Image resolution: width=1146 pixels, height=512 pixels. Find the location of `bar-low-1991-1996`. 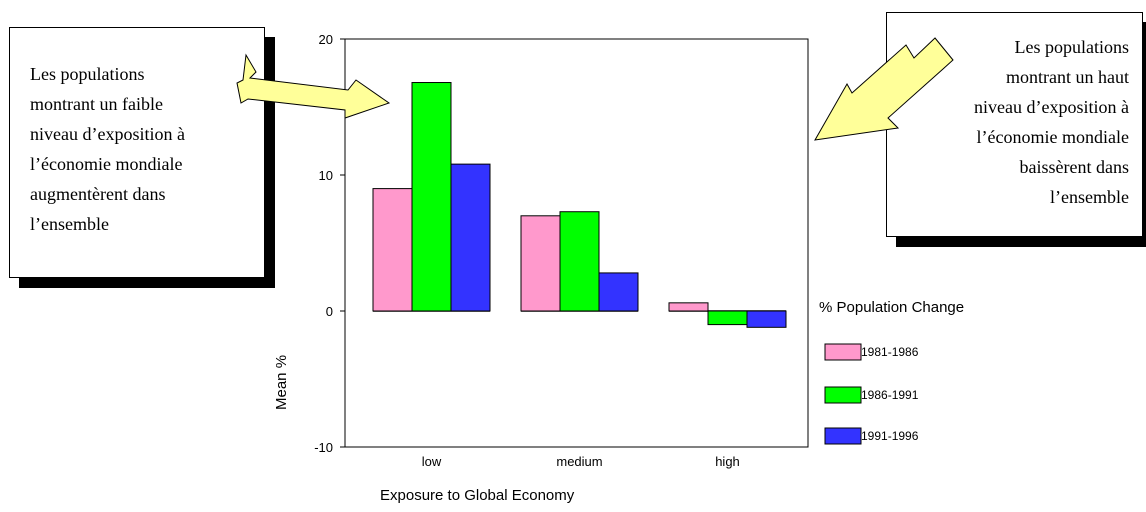

bar-low-1991-1996 is located at coordinates (470, 237).